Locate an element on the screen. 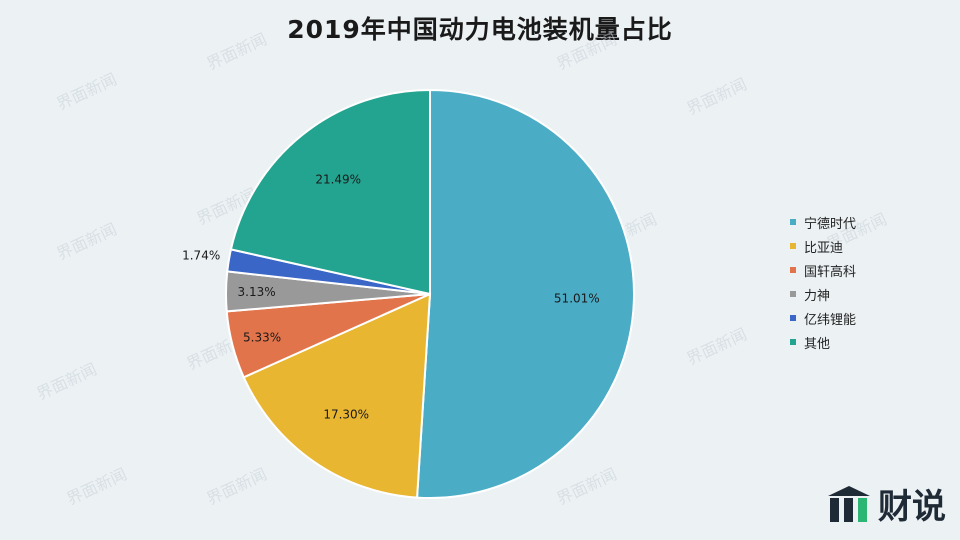 This screenshot has height=540, width=960. legend-item: 力神 is located at coordinates (823, 294).